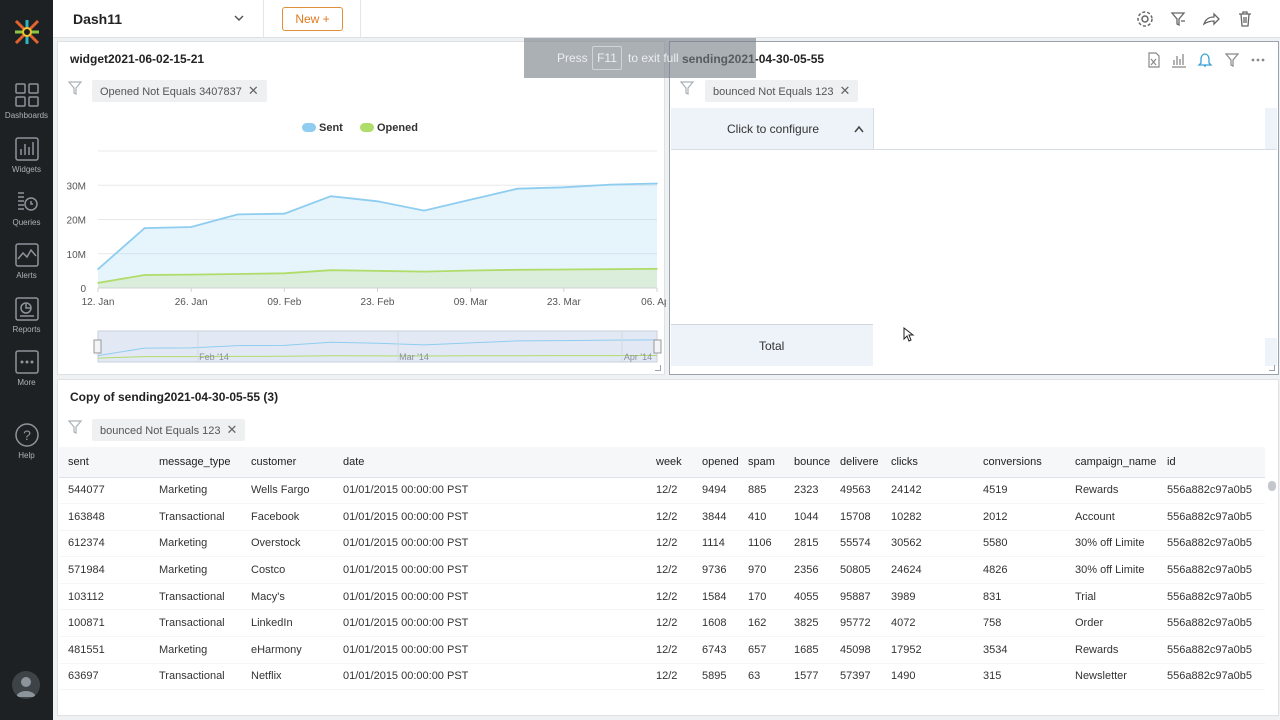 The image size is (1280, 720). I want to click on table-cell: 2815, so click(808, 544).